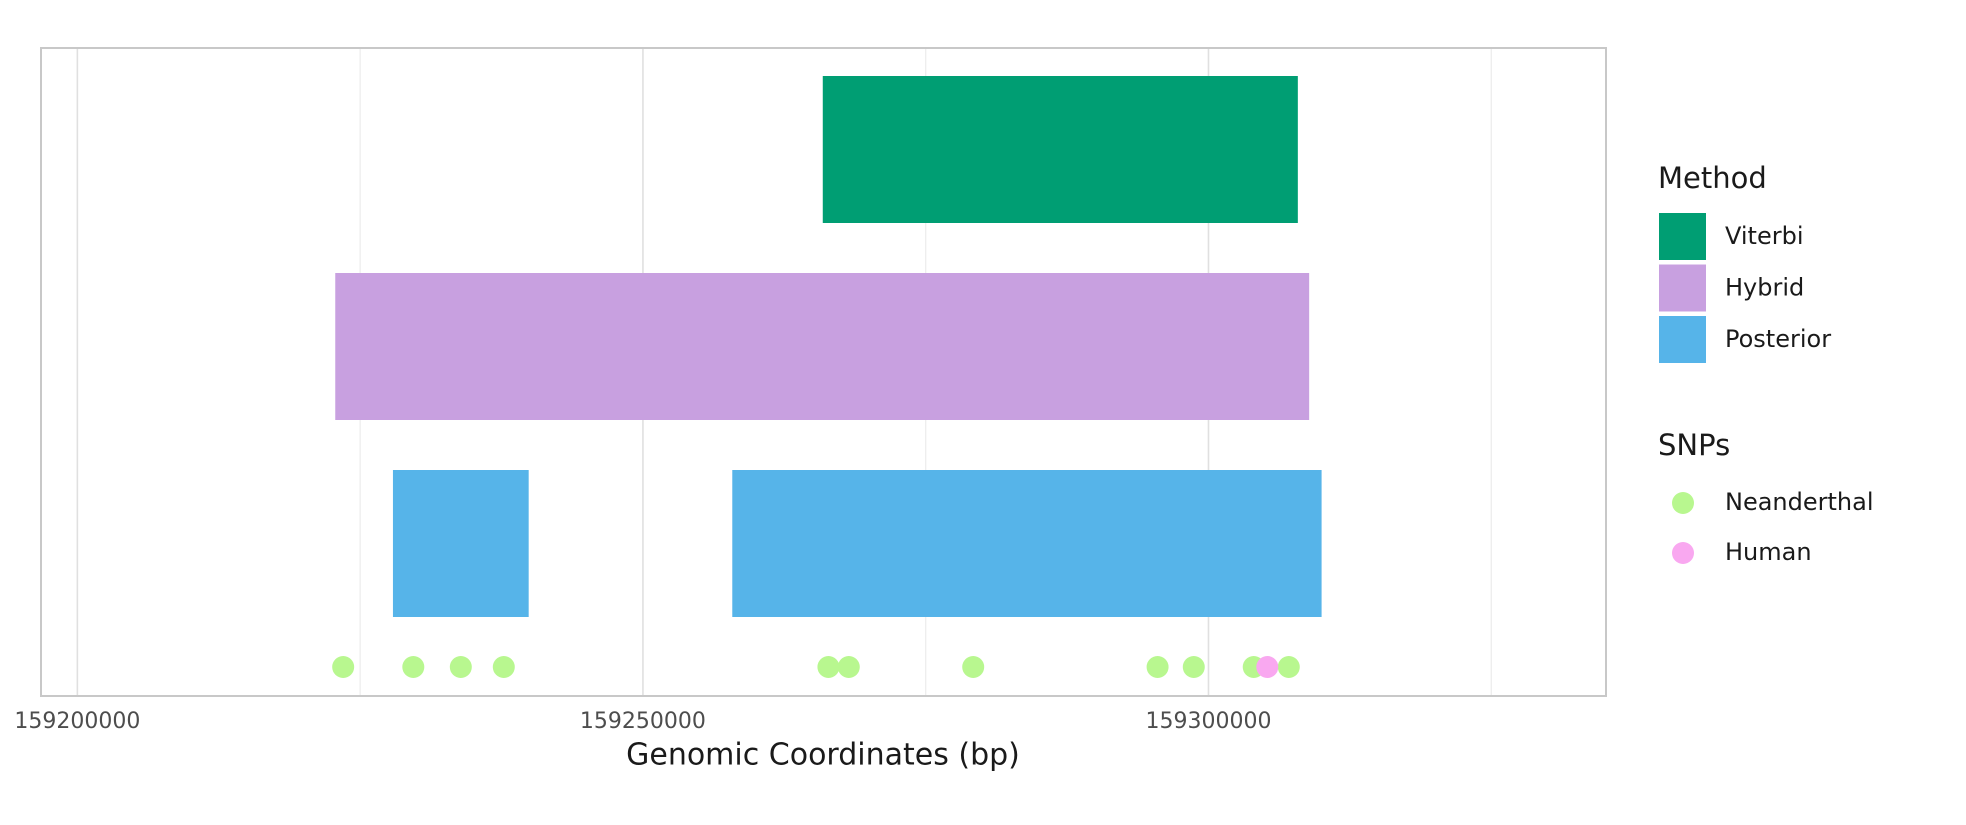 The height and width of the screenshot is (825, 1966). Describe the element at coordinates (1768, 552) in the screenshot. I see `legend-label: Human` at that location.